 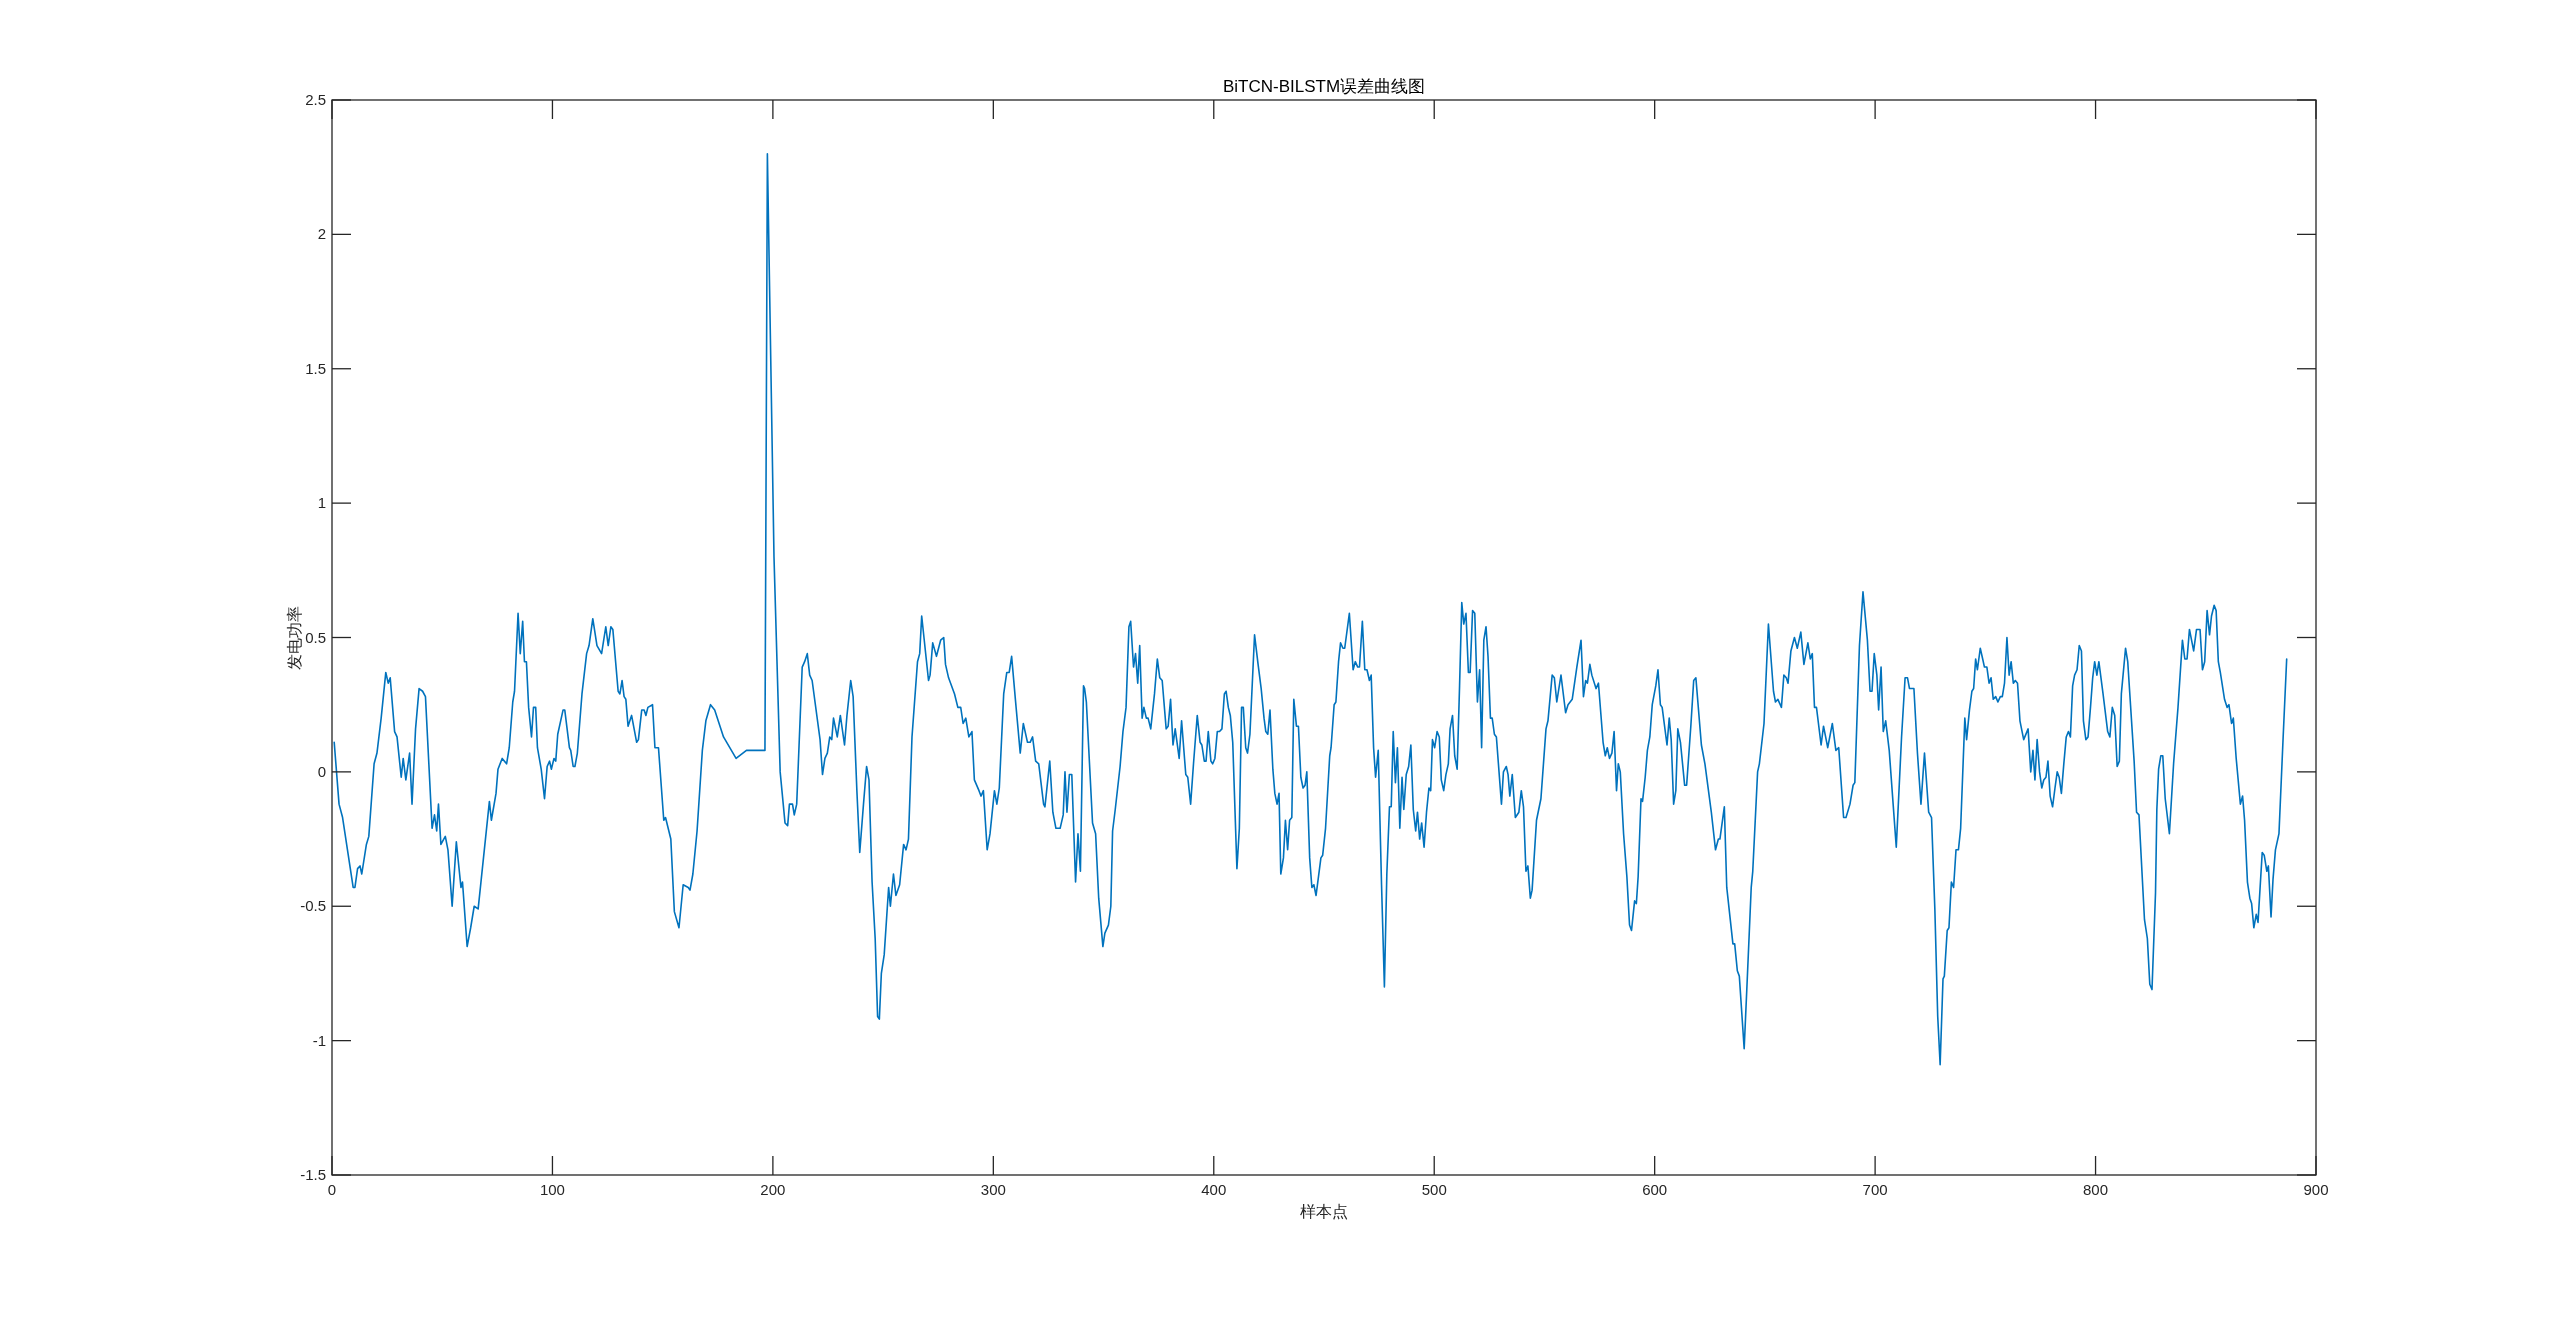 What do you see at coordinates (2096, 1189) in the screenshot?
I see `x-tick-label: 800` at bounding box center [2096, 1189].